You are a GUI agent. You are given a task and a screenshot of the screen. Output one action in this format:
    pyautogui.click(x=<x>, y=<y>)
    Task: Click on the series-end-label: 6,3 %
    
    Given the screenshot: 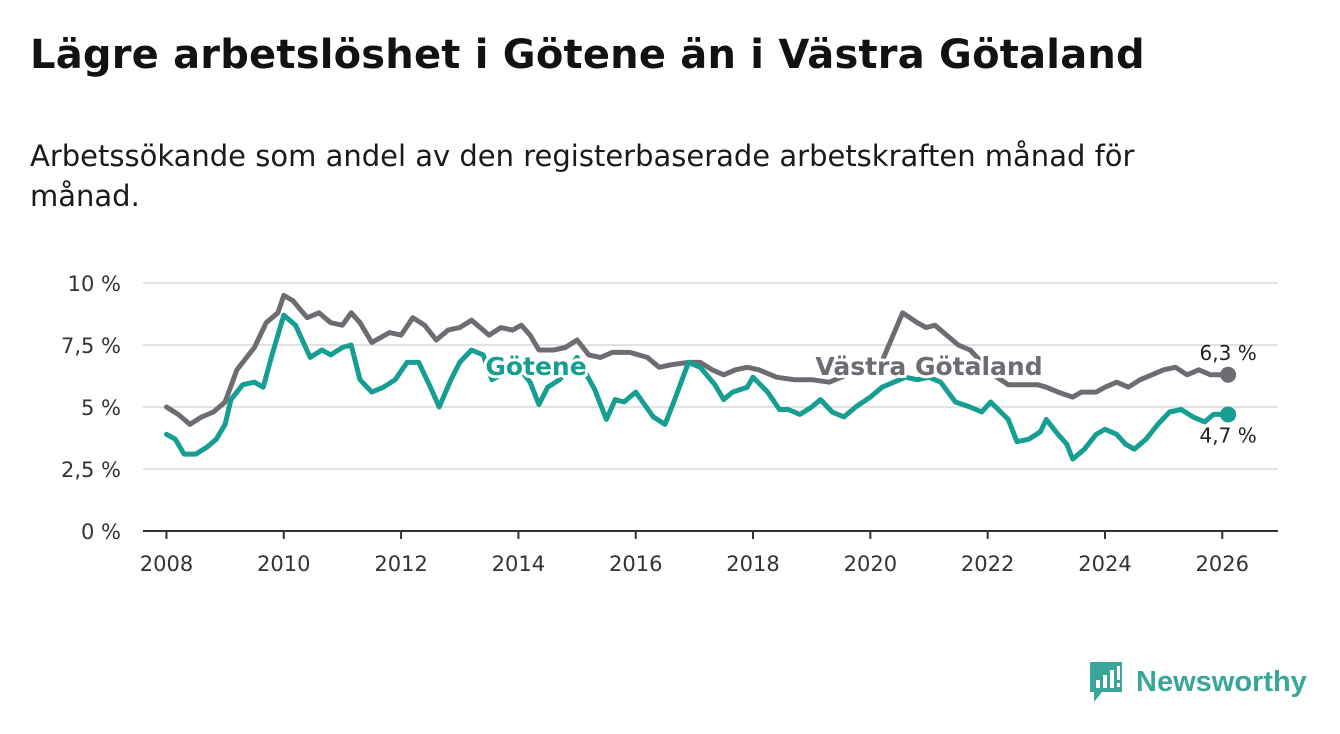 What is the action you would take?
    pyautogui.click(x=1228, y=353)
    